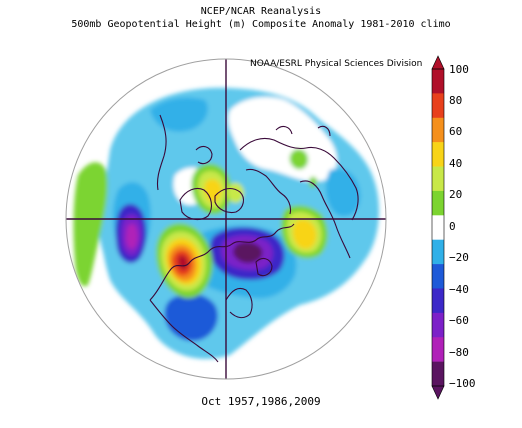 The image size is (522, 428). What do you see at coordinates (456, 163) in the screenshot?
I see `colorbar-tick-label: 40` at bounding box center [456, 163].